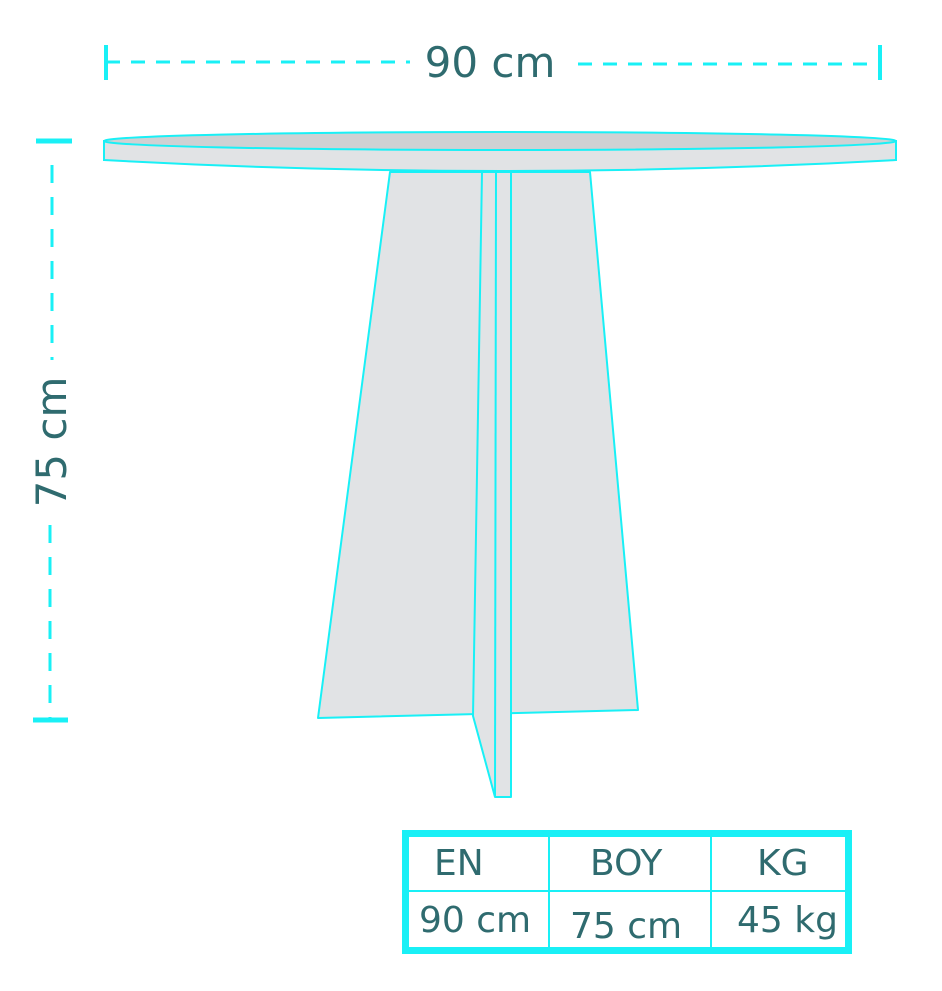 Image resolution: width=942 pixels, height=991 pixels. Describe the element at coordinates (787, 920) in the screenshot. I see `specs-value-kg: 45 kg` at that location.